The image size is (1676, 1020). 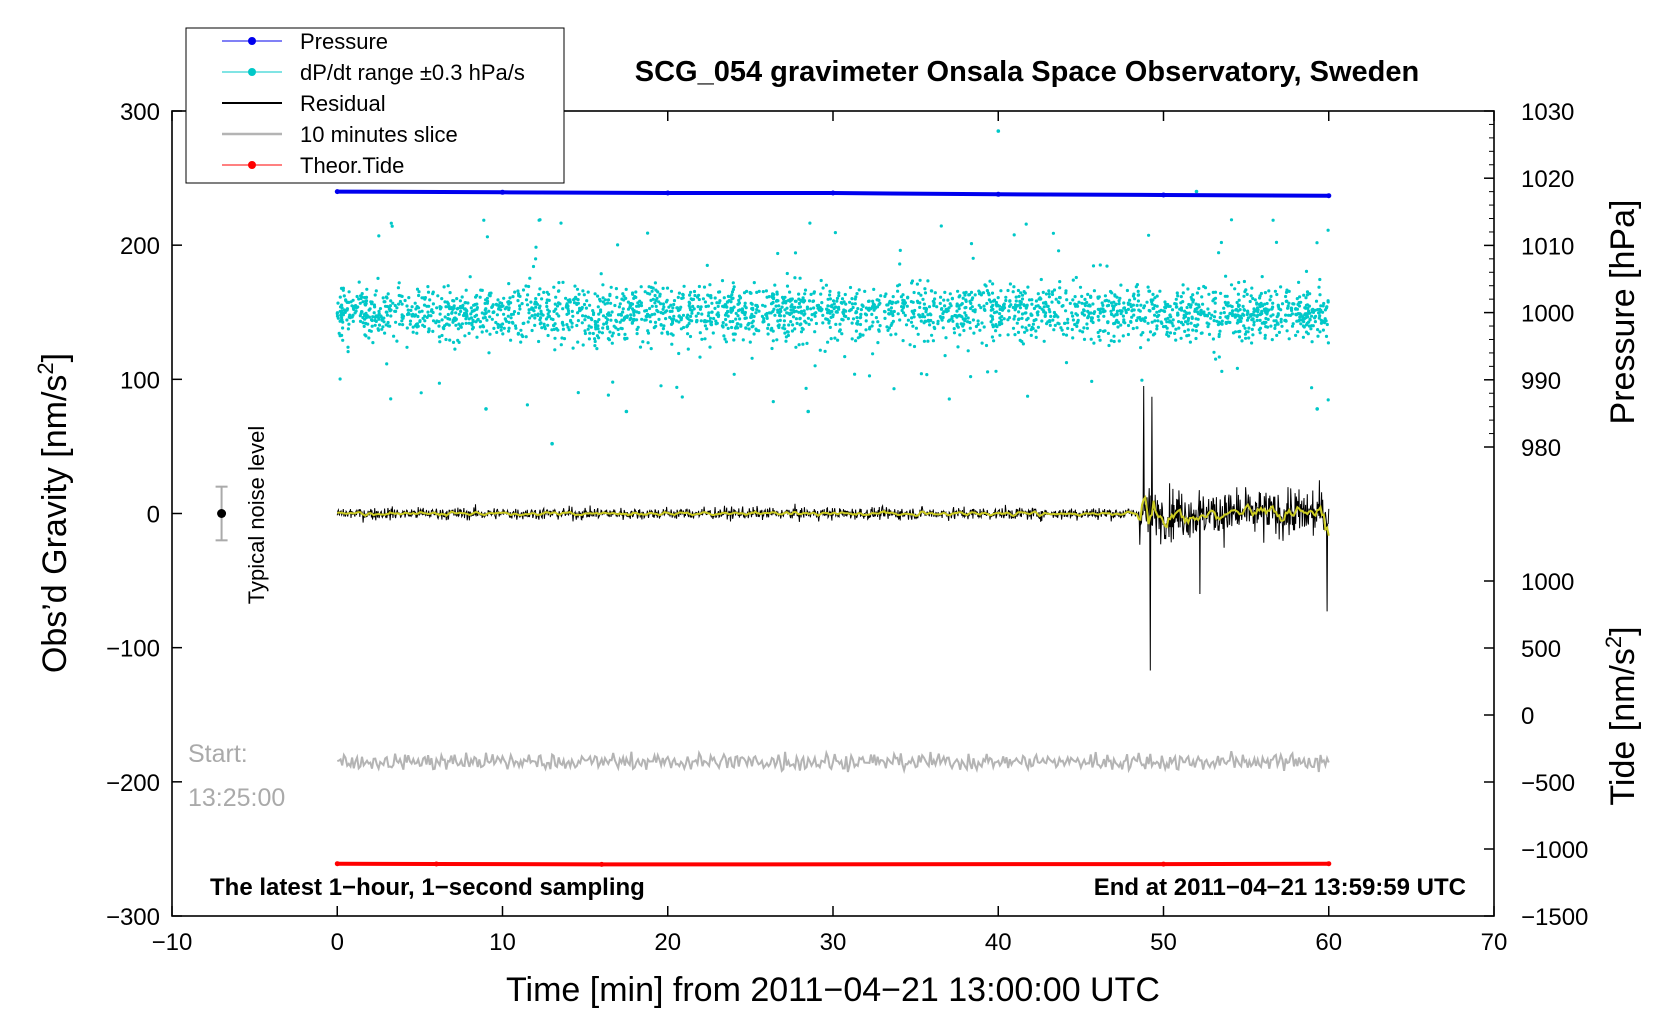 What do you see at coordinates (1548, 783) in the screenshot?
I see `tide-tick-label: −500` at bounding box center [1548, 783].